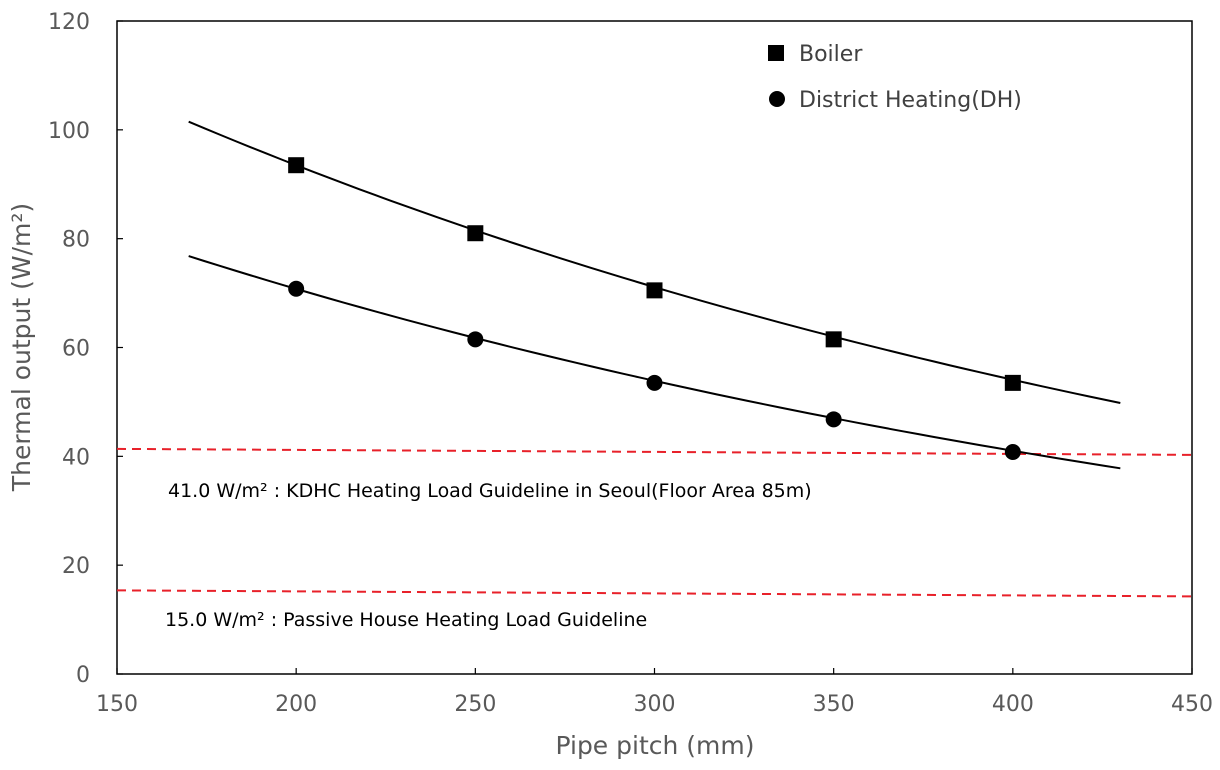  What do you see at coordinates (654, 745) in the screenshot?
I see `x-axis-title: Pipe pitch (mm)` at bounding box center [654, 745].